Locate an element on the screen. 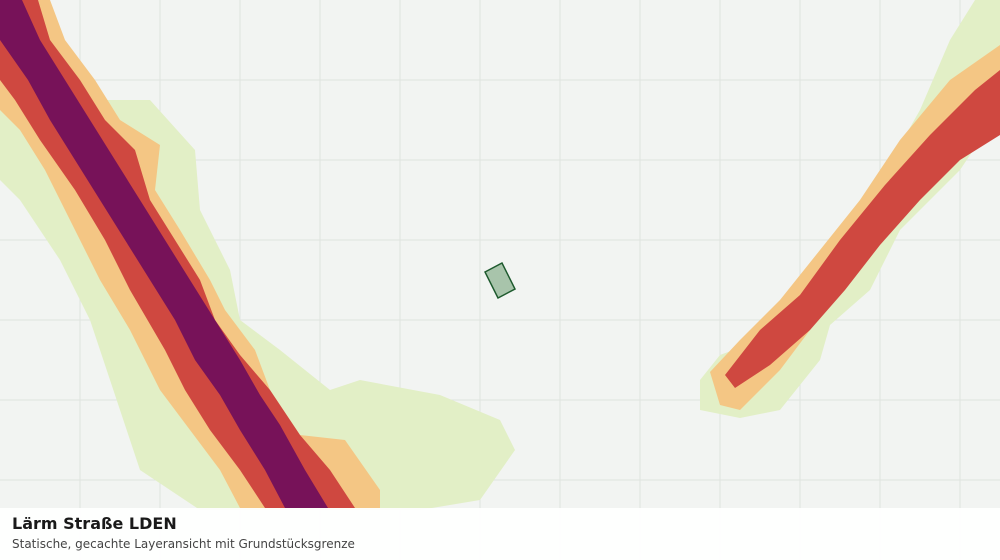 The height and width of the screenshot is (560, 1000). parcel is located at coordinates (500, 280).